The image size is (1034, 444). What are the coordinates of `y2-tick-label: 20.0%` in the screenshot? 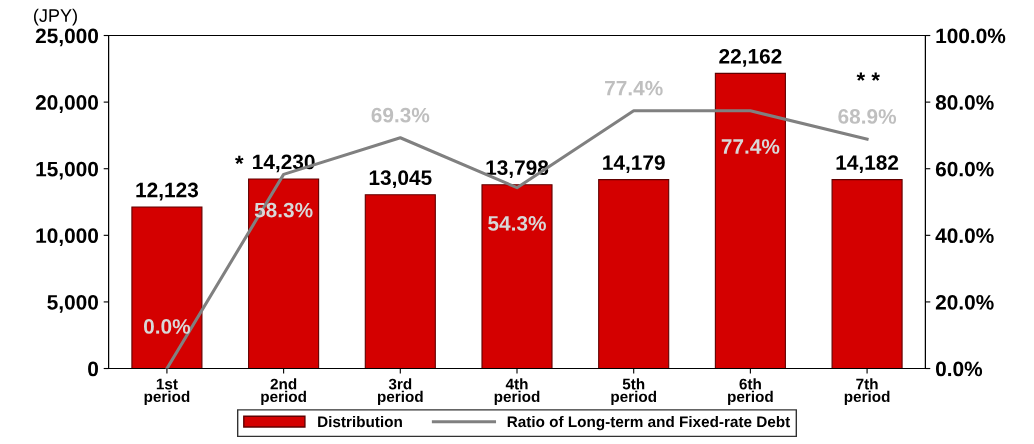 It's located at (964, 302).